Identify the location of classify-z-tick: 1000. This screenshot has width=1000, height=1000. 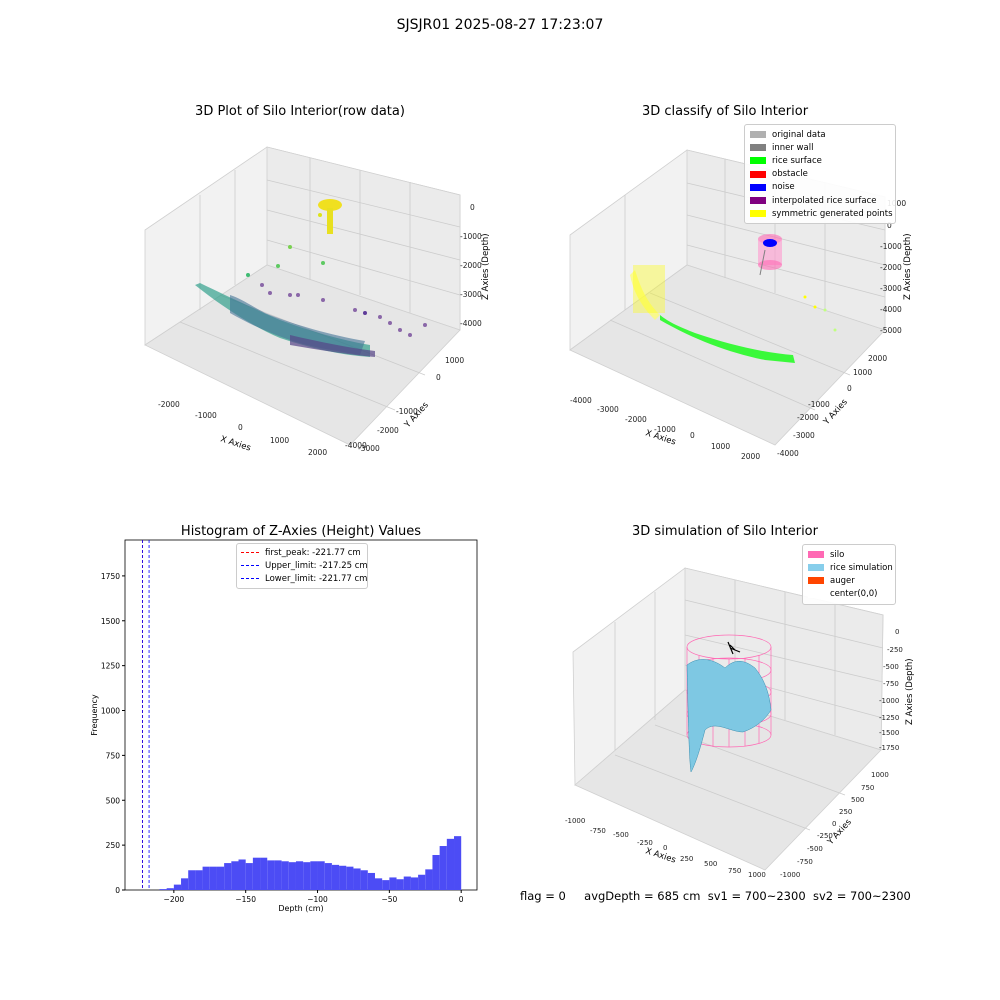
(896, 203).